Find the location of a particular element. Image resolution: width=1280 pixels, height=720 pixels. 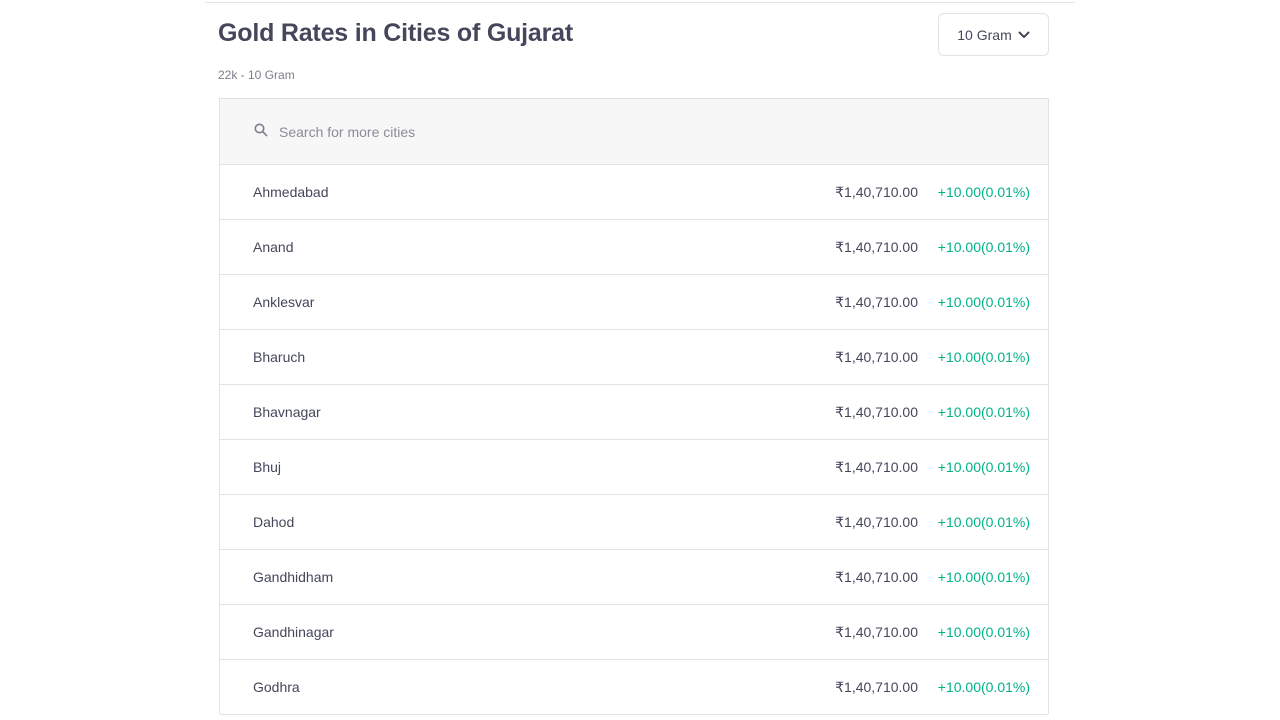

page-title: Gold Rates in Cities of Gujarat is located at coordinates (395, 33).